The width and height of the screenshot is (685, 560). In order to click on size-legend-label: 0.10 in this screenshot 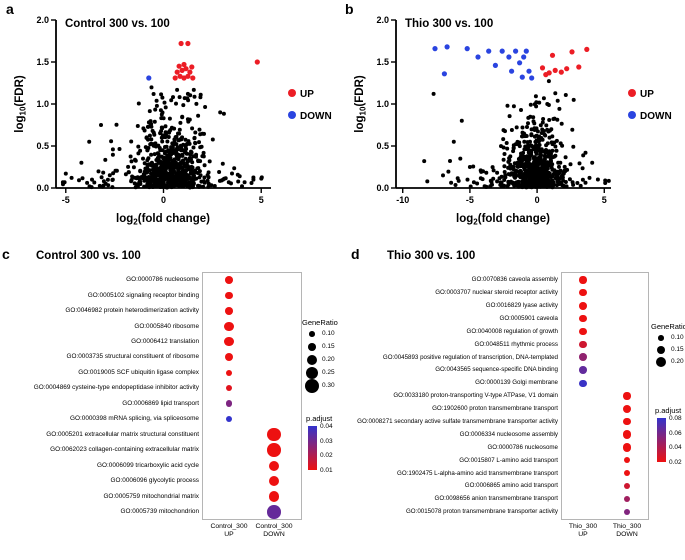, I will do `click(677, 337)`.